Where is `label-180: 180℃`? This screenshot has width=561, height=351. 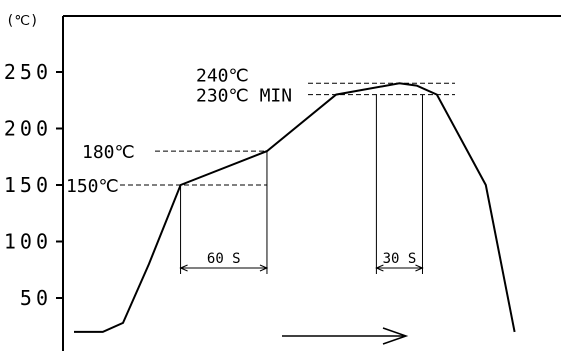
label-180: 180℃ is located at coordinates (108, 152).